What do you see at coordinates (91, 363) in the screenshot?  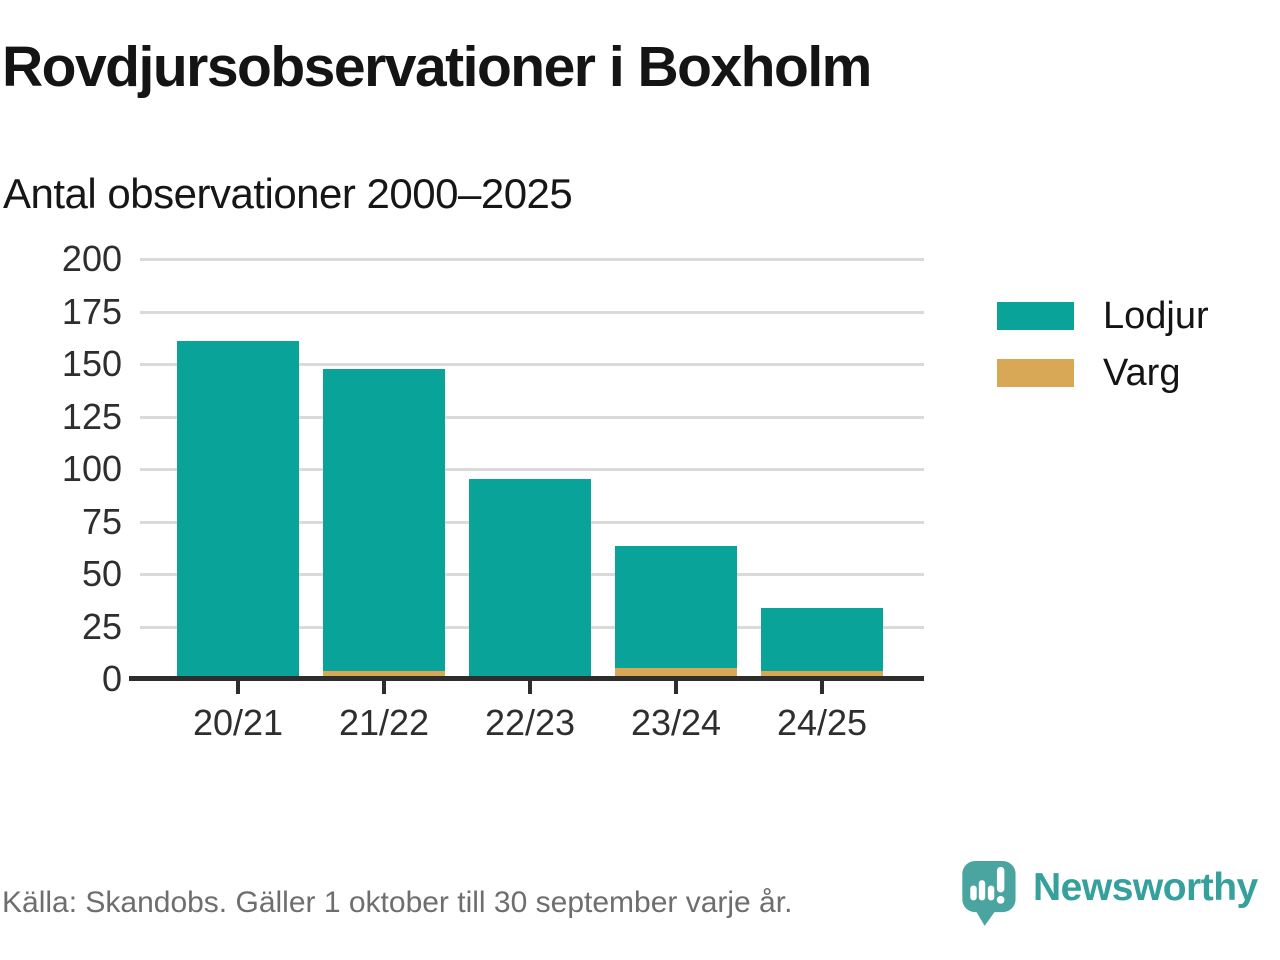 I see `y-tick-label: 150` at bounding box center [91, 363].